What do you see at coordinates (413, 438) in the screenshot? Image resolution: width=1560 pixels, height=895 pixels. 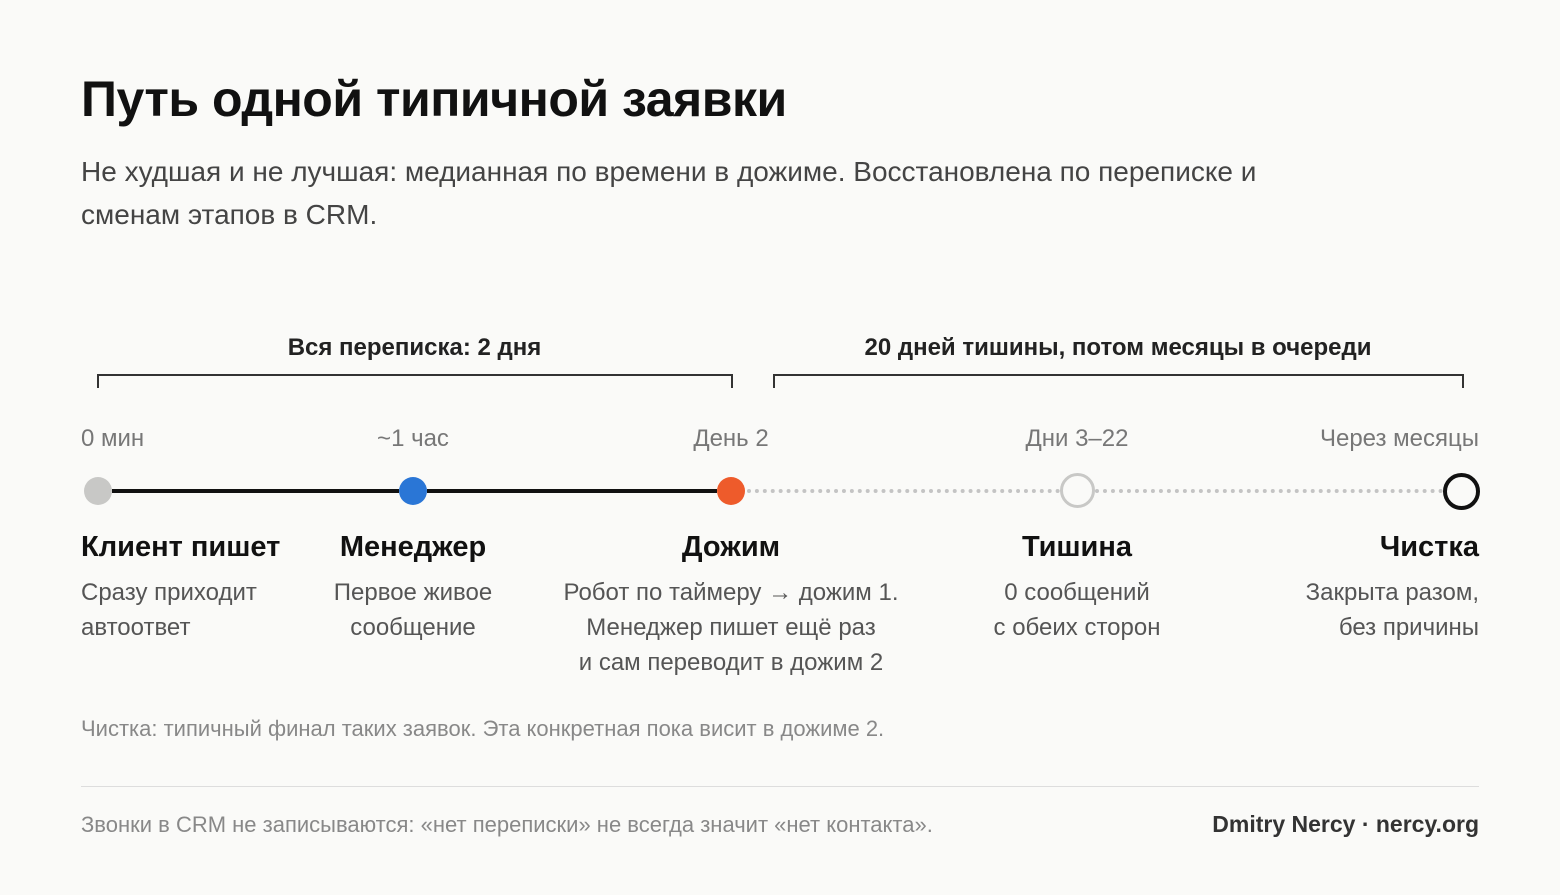 I see `time-label-stage-2: ~1 час` at bounding box center [413, 438].